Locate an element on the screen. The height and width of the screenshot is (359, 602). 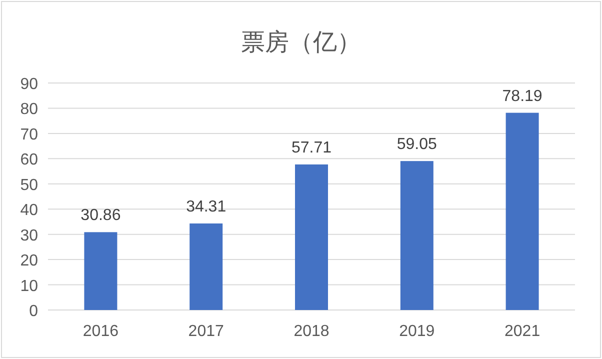
data-label: 57.71 is located at coordinates (311, 147).